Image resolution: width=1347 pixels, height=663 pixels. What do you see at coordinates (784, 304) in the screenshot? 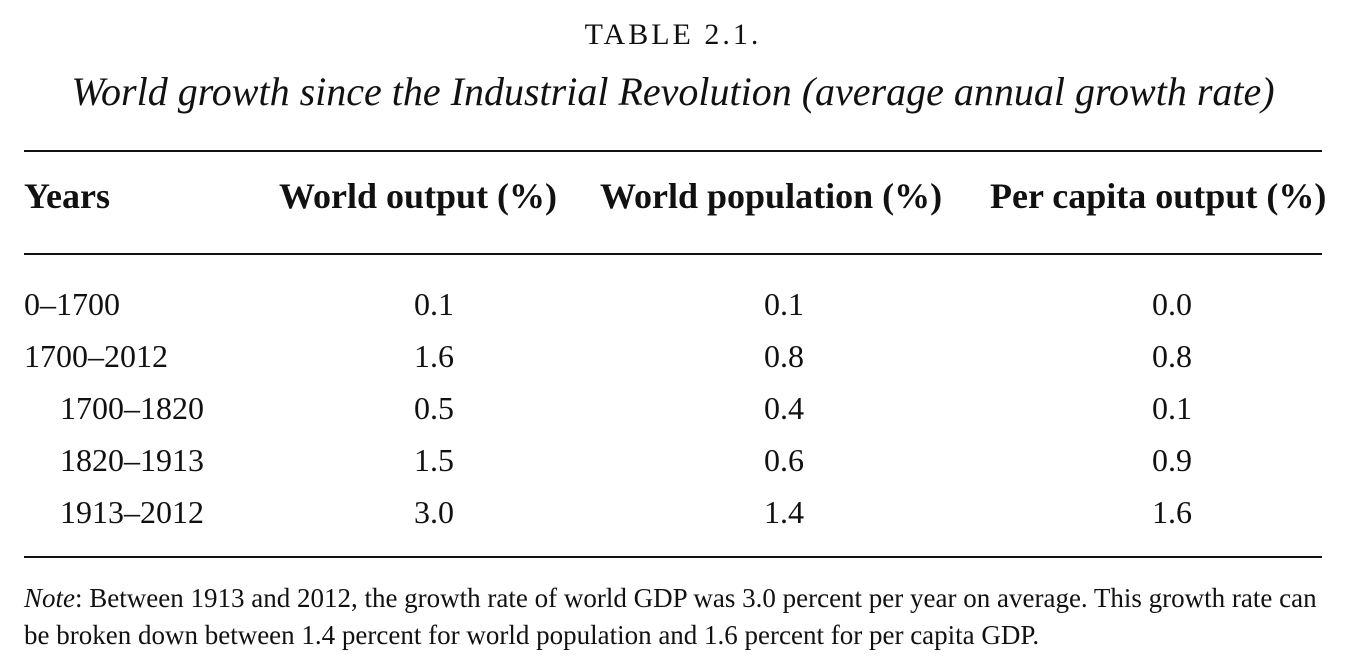
I see `cell-world-population: 0.1` at bounding box center [784, 304].